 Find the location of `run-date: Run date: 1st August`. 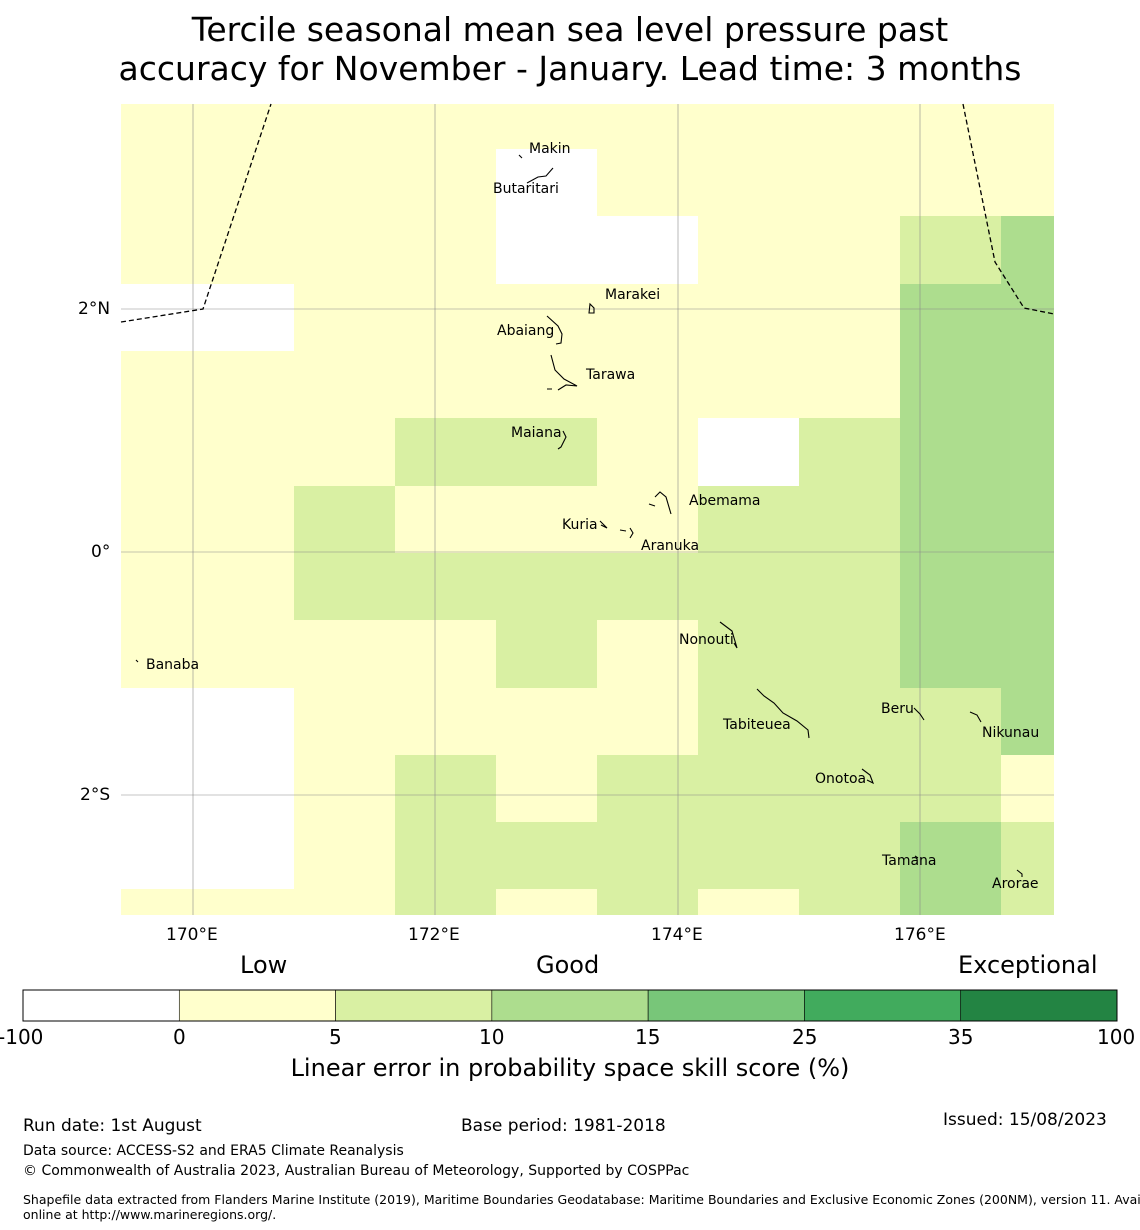

run-date: Run date: 1st August is located at coordinates (112, 1126).